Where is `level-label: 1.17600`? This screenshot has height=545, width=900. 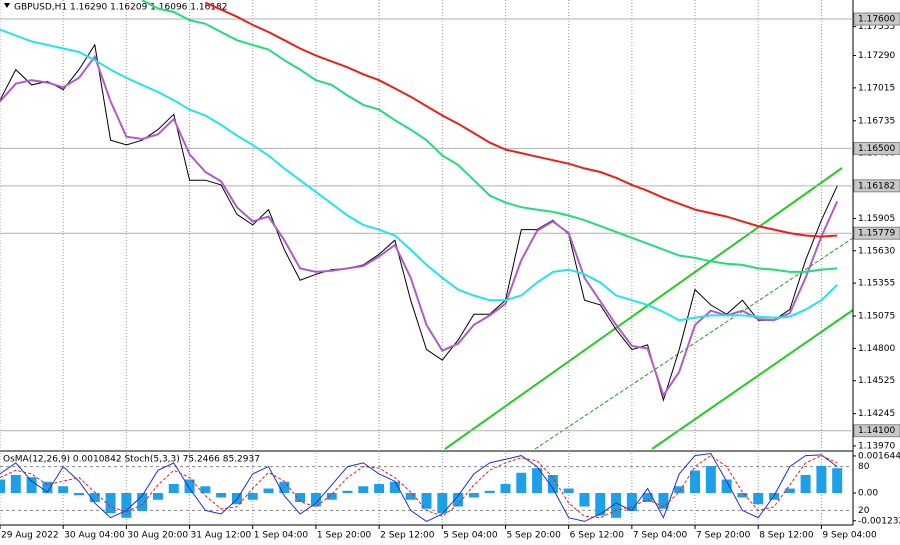 level-label: 1.17600 is located at coordinates (876, 20).